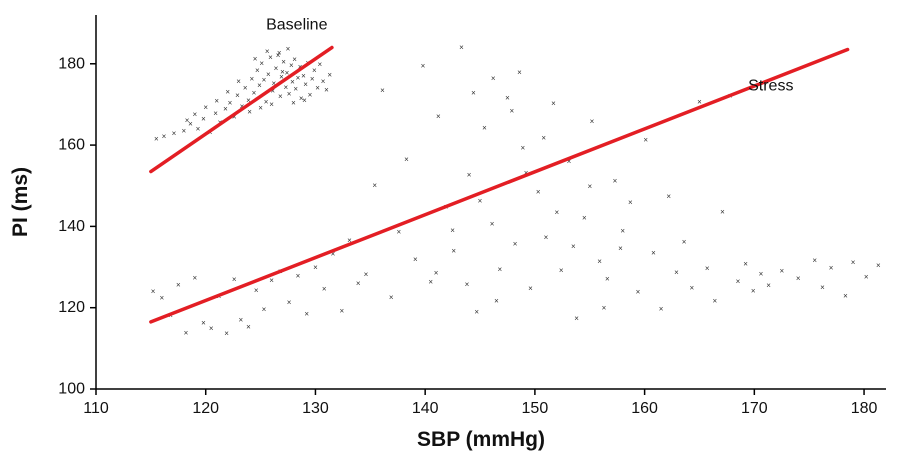  I want to click on y-tick-label: 160, so click(71, 145).